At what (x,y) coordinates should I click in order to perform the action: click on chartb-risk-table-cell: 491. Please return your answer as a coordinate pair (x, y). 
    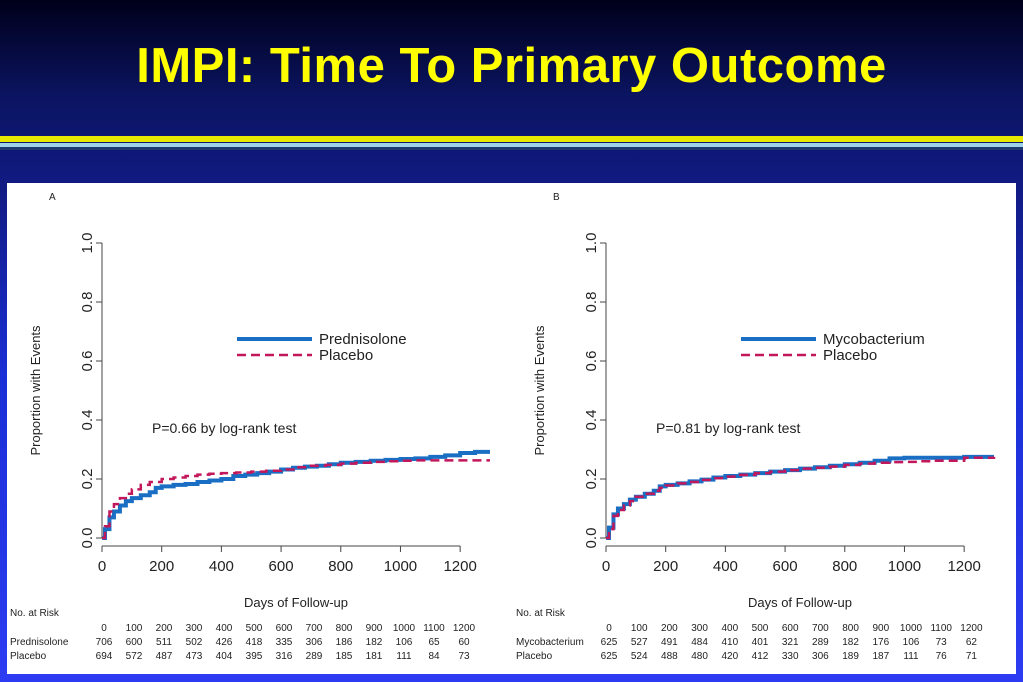
    Looking at the image, I should click on (669, 642).